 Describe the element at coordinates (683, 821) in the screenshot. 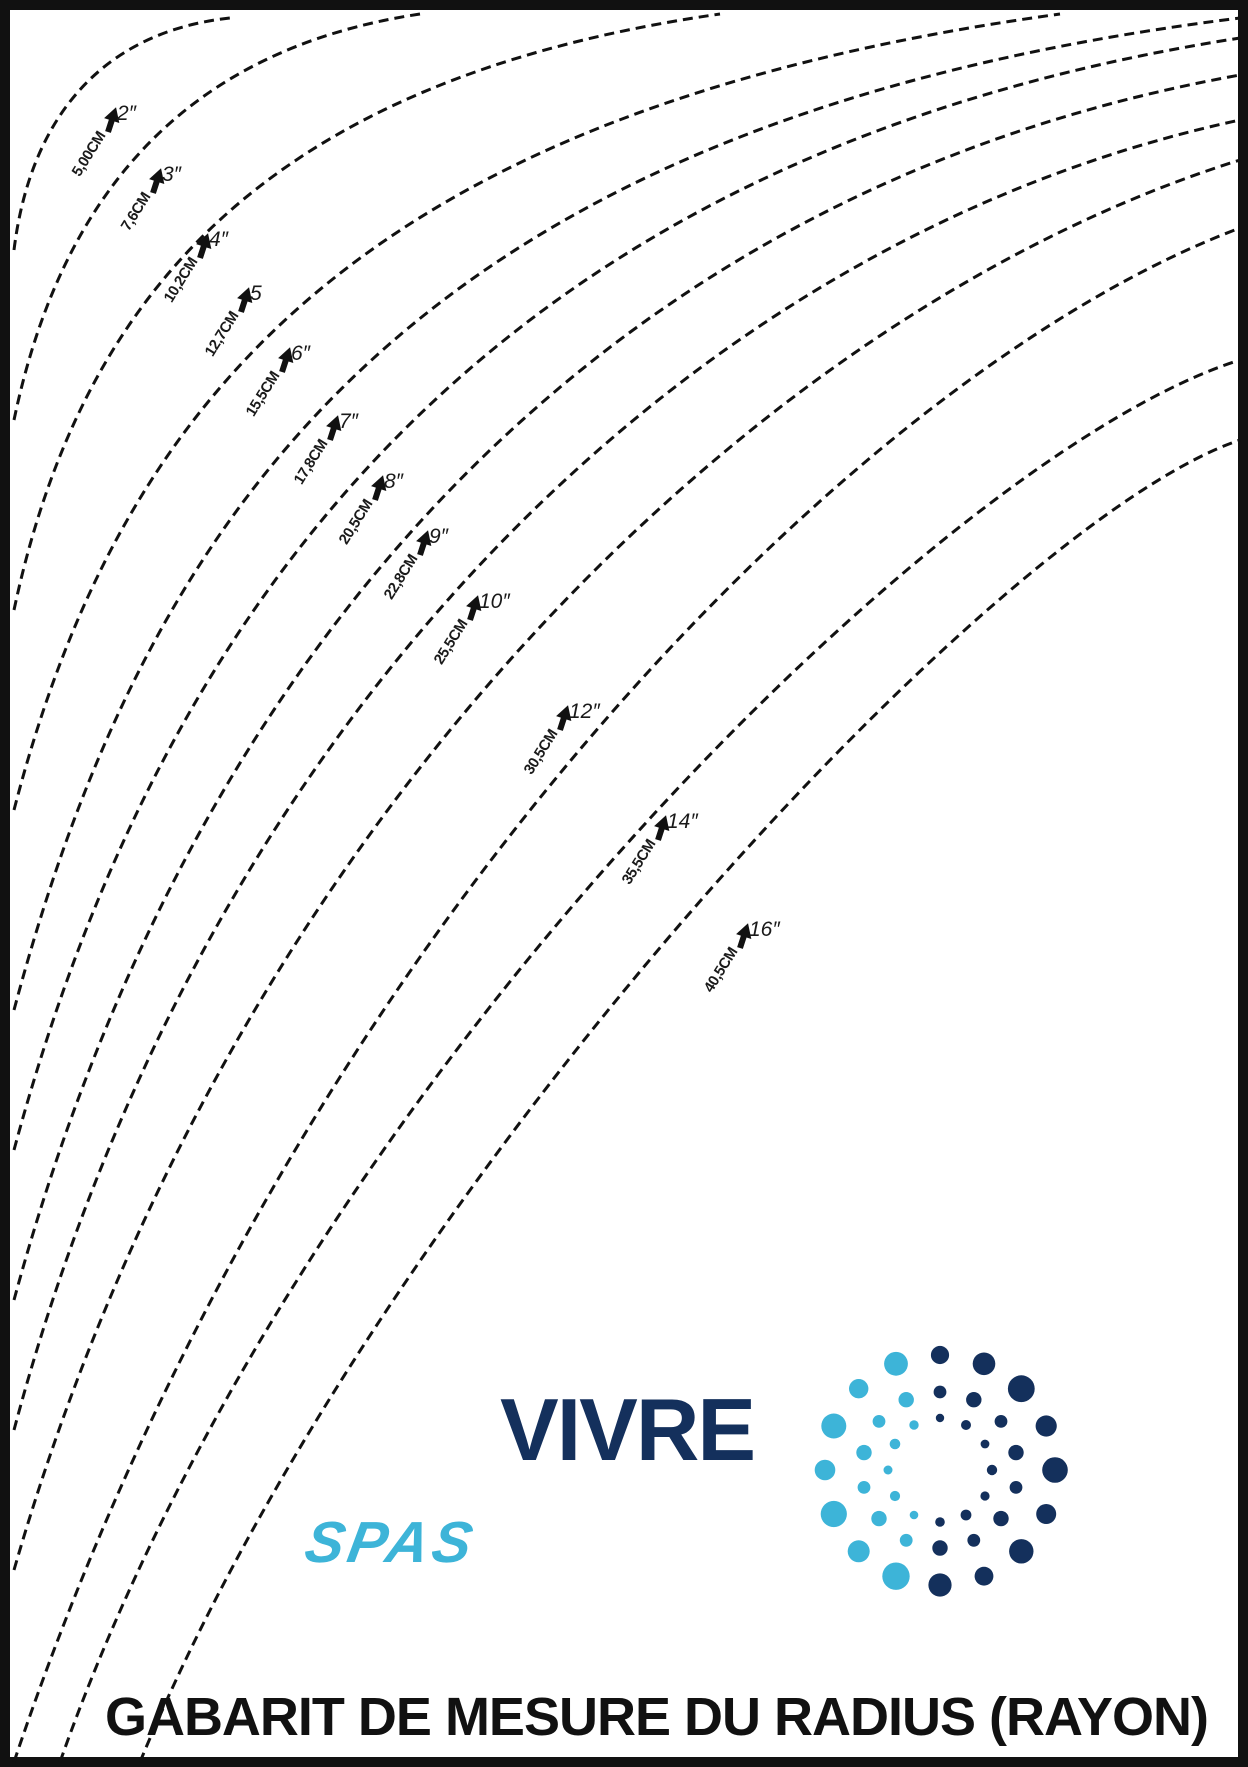

I see `radius-inch-label: 14″` at that location.